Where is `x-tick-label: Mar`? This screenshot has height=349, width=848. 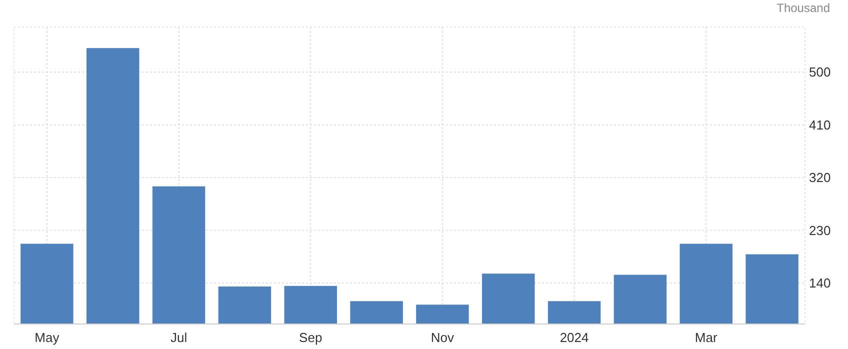
x-tick-label: Mar is located at coordinates (706, 337).